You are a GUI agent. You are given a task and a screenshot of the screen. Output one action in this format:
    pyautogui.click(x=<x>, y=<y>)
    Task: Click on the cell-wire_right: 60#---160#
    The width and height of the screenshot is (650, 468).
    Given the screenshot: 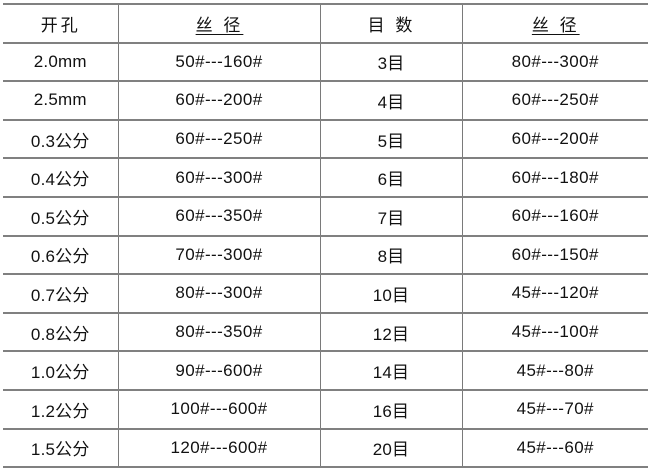 What is the action you would take?
    pyautogui.click(x=554, y=216)
    